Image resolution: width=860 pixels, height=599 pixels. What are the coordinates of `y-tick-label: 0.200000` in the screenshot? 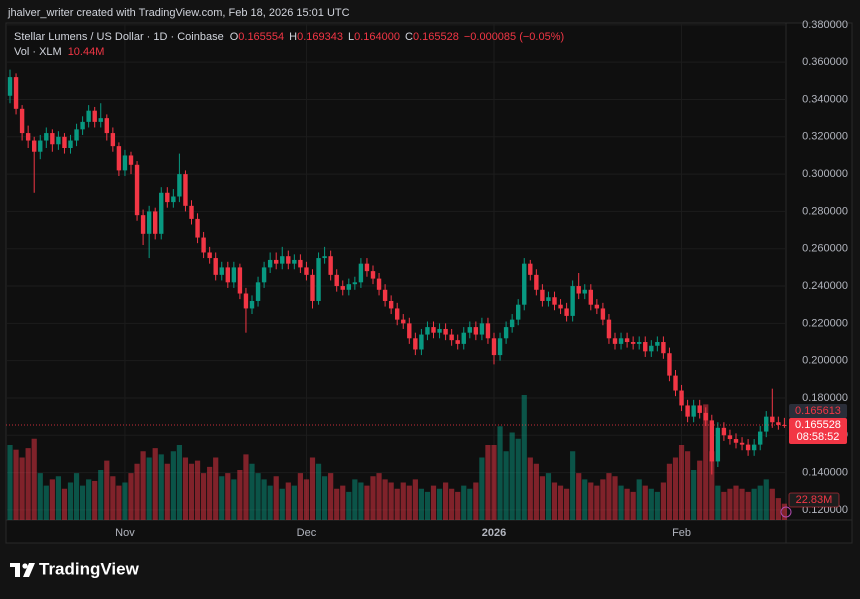 It's located at (825, 361).